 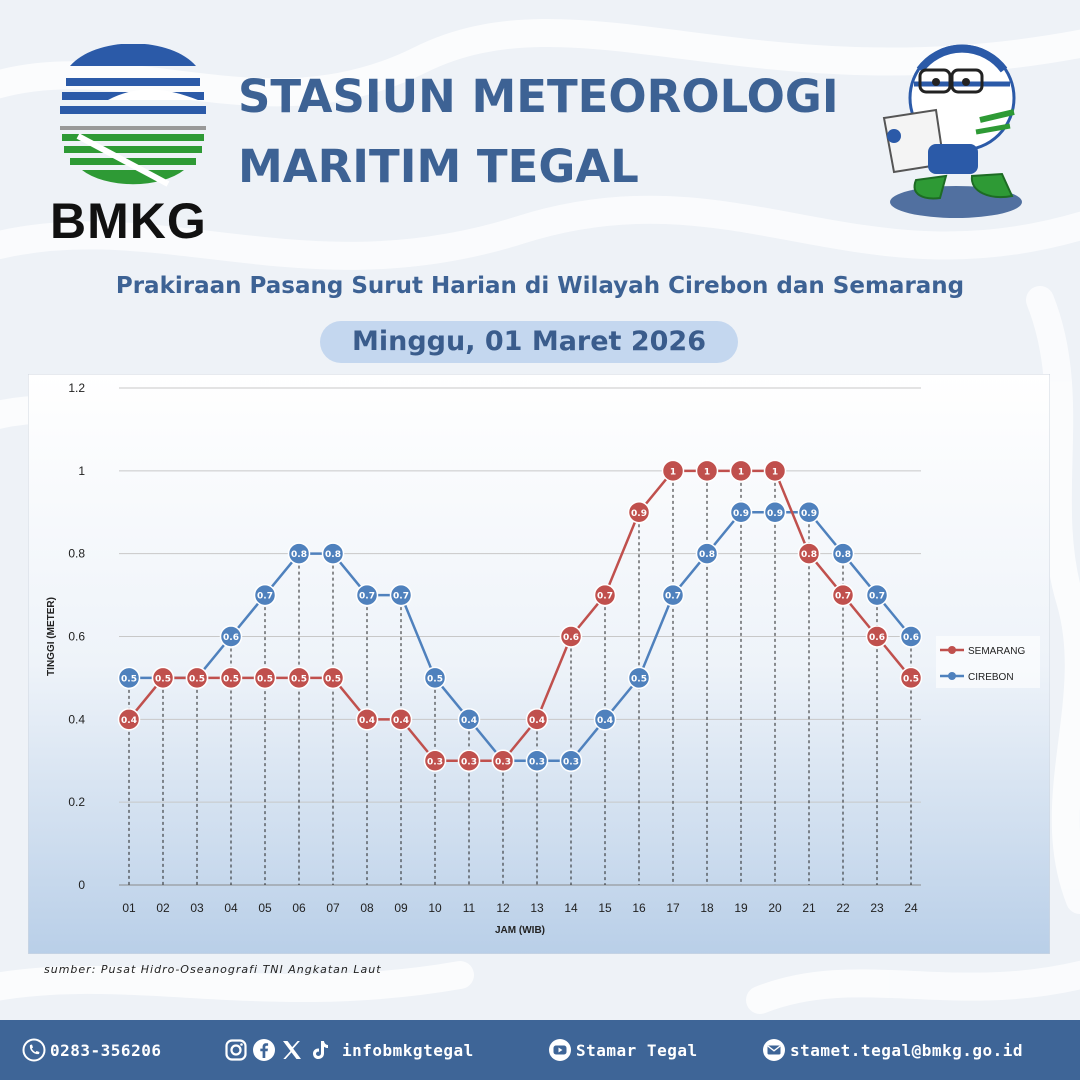 I want to click on y-tick-label: 0.6, so click(x=76, y=637).